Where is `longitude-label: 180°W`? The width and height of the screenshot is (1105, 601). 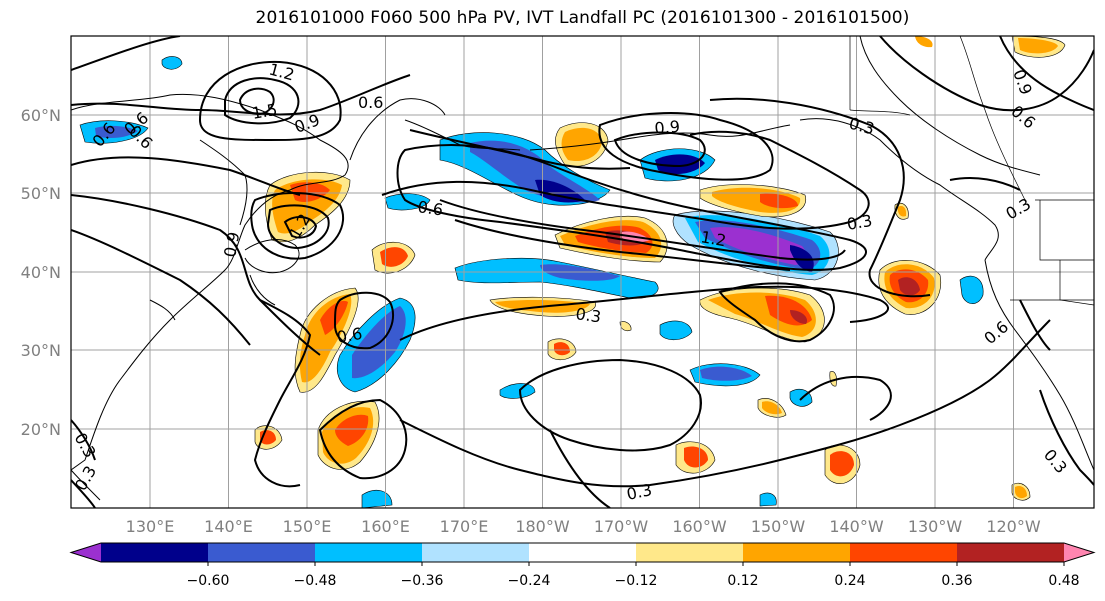
longitude-label: 180°W is located at coordinates (542, 526).